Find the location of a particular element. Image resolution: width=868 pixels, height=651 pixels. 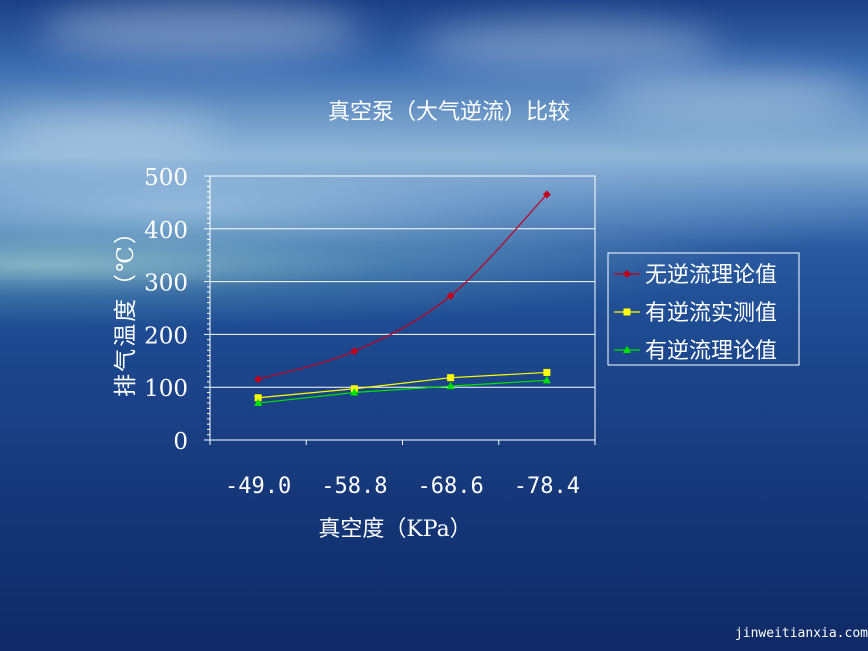

gridlines is located at coordinates (402, 308).